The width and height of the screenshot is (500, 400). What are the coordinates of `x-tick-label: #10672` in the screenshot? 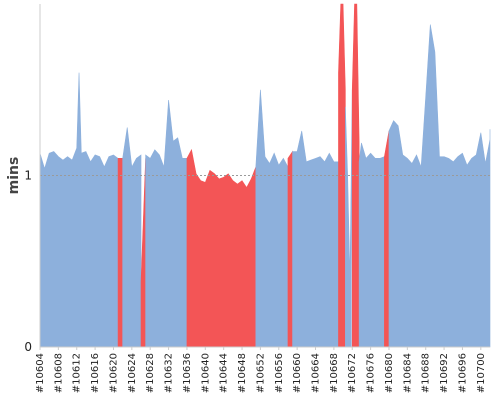 It's located at (352, 373).